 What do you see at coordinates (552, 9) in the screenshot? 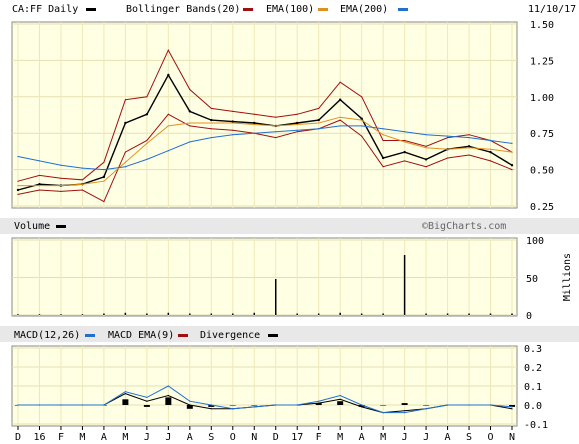
I see `chart-date: 11/10/17` at bounding box center [552, 9].